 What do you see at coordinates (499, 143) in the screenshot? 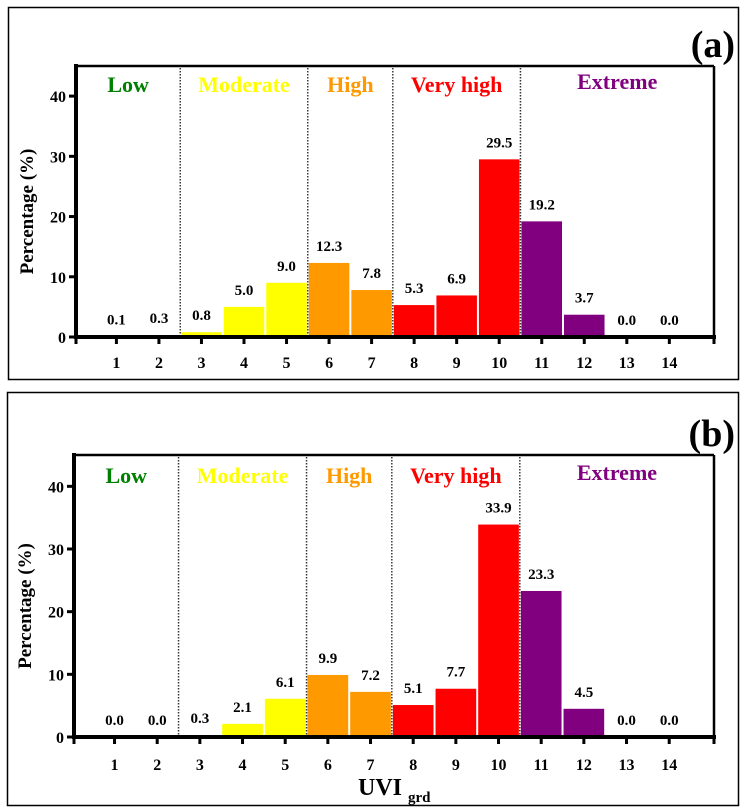
I see `value-label-10: 29.5` at bounding box center [499, 143].